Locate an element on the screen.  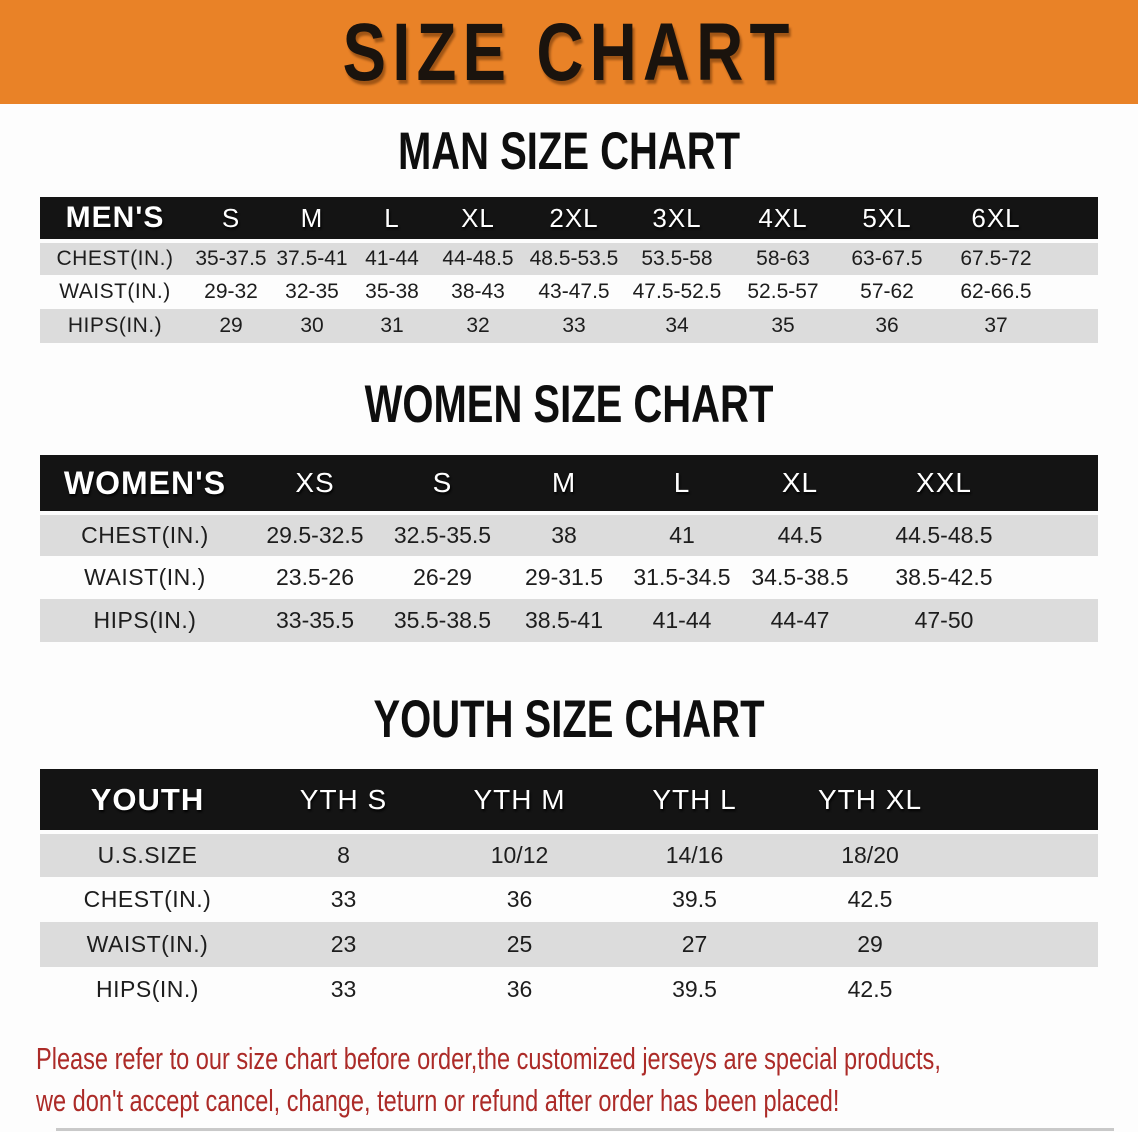
size-cell: 38.5-41 is located at coordinates (563, 620).